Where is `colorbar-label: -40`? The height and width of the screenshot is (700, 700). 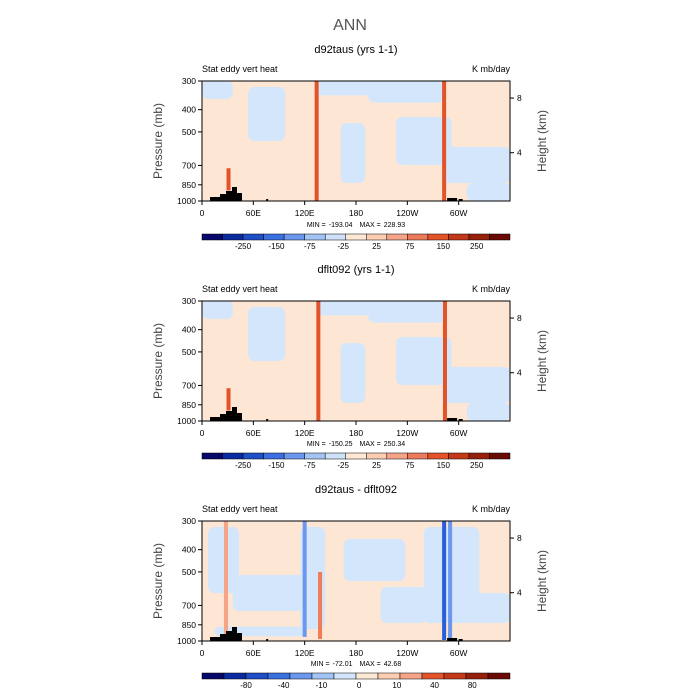
colorbar-label: -40 is located at coordinates (284, 685).